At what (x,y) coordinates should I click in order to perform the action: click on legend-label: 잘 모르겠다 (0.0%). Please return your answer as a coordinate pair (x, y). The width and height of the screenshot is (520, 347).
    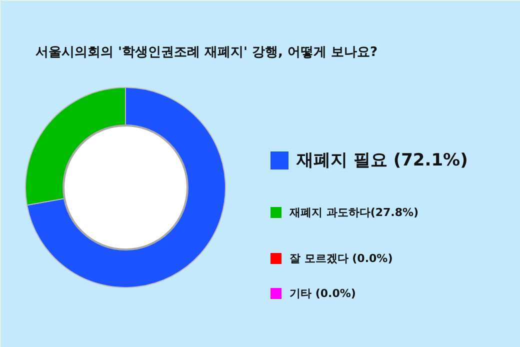
    Looking at the image, I should click on (341, 258).